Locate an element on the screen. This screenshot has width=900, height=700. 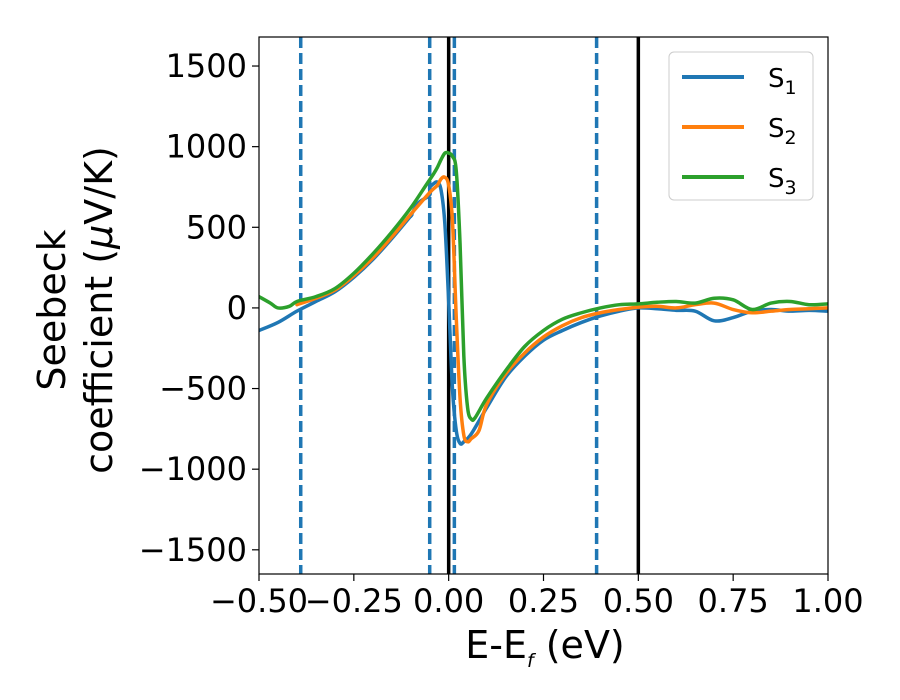
x-tick-label: 0.75 is located at coordinates (733, 601).